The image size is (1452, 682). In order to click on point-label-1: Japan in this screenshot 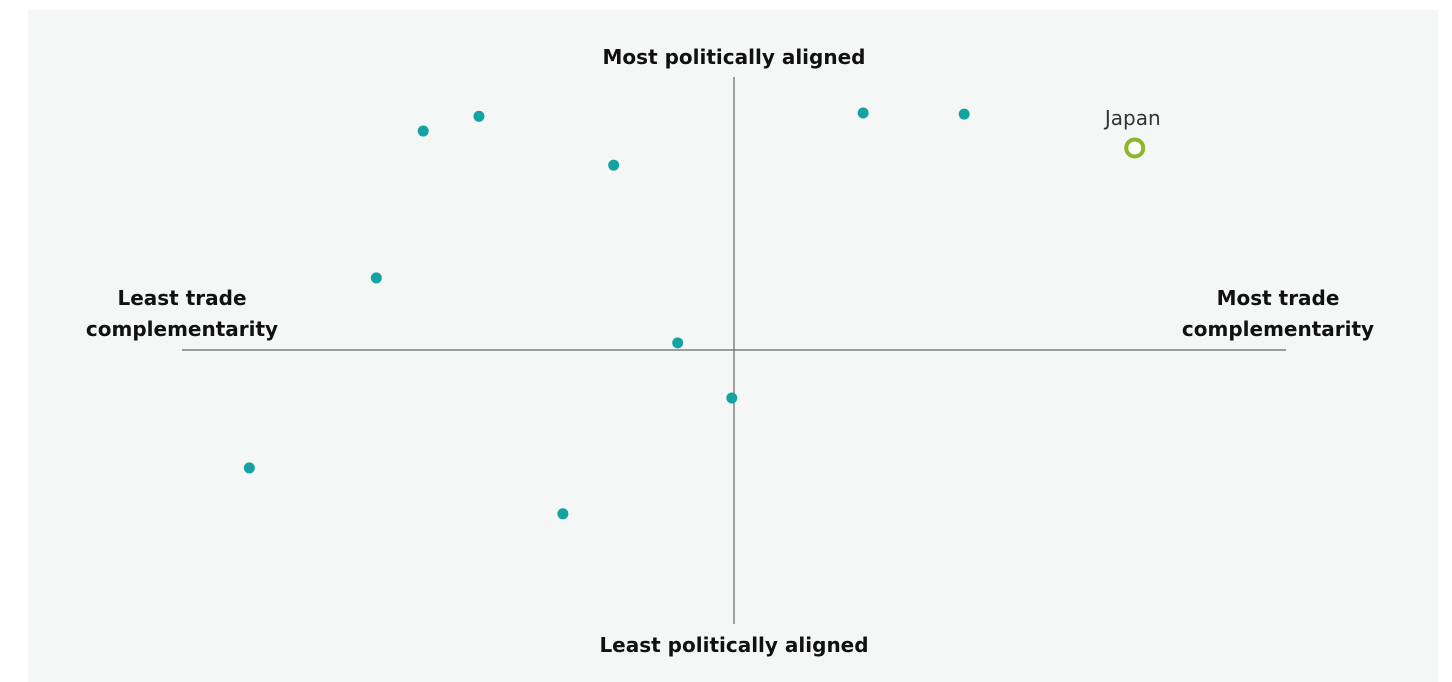, I will do `click(1132, 118)`.